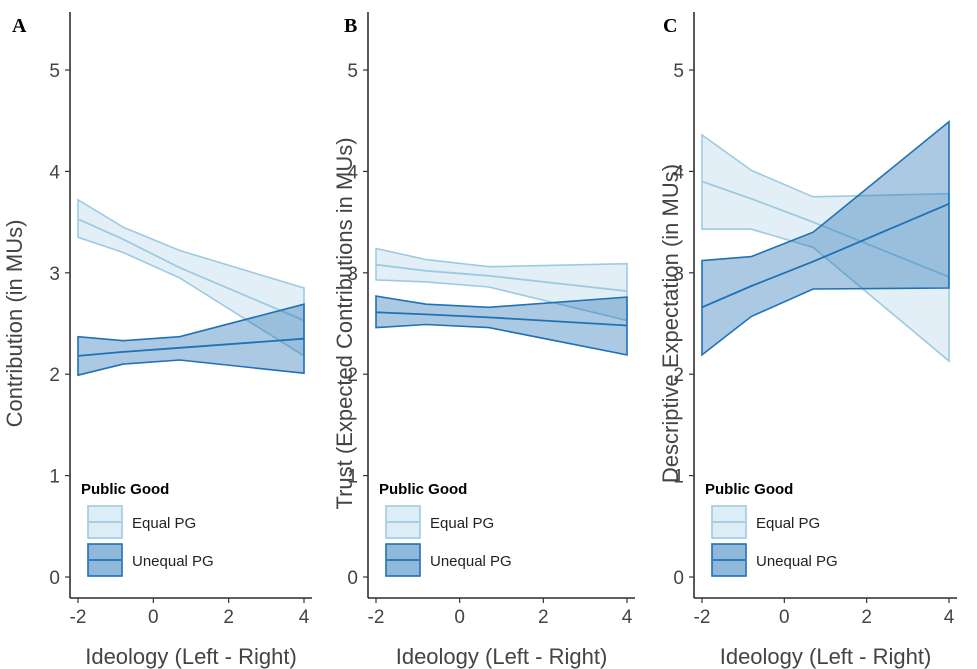  I want to click on y-axis-title: Contribution (in MUs), so click(14, 324).